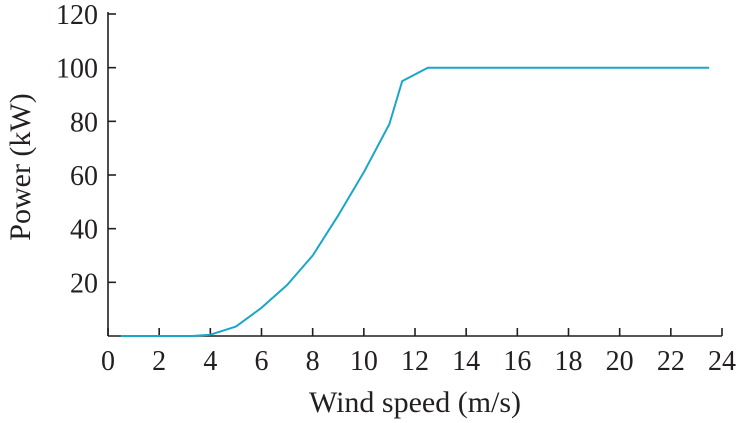 The width and height of the screenshot is (738, 423). I want to click on x-tick-label: 10, so click(364, 361).